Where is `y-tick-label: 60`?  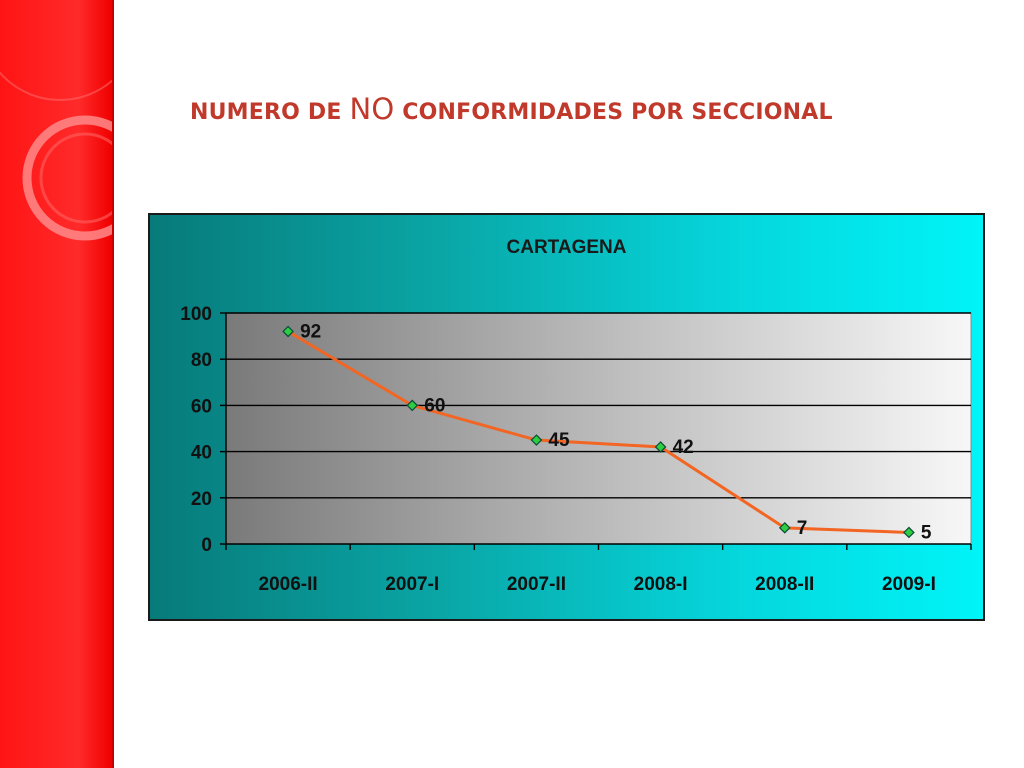 y-tick-label: 60 is located at coordinates (201, 406).